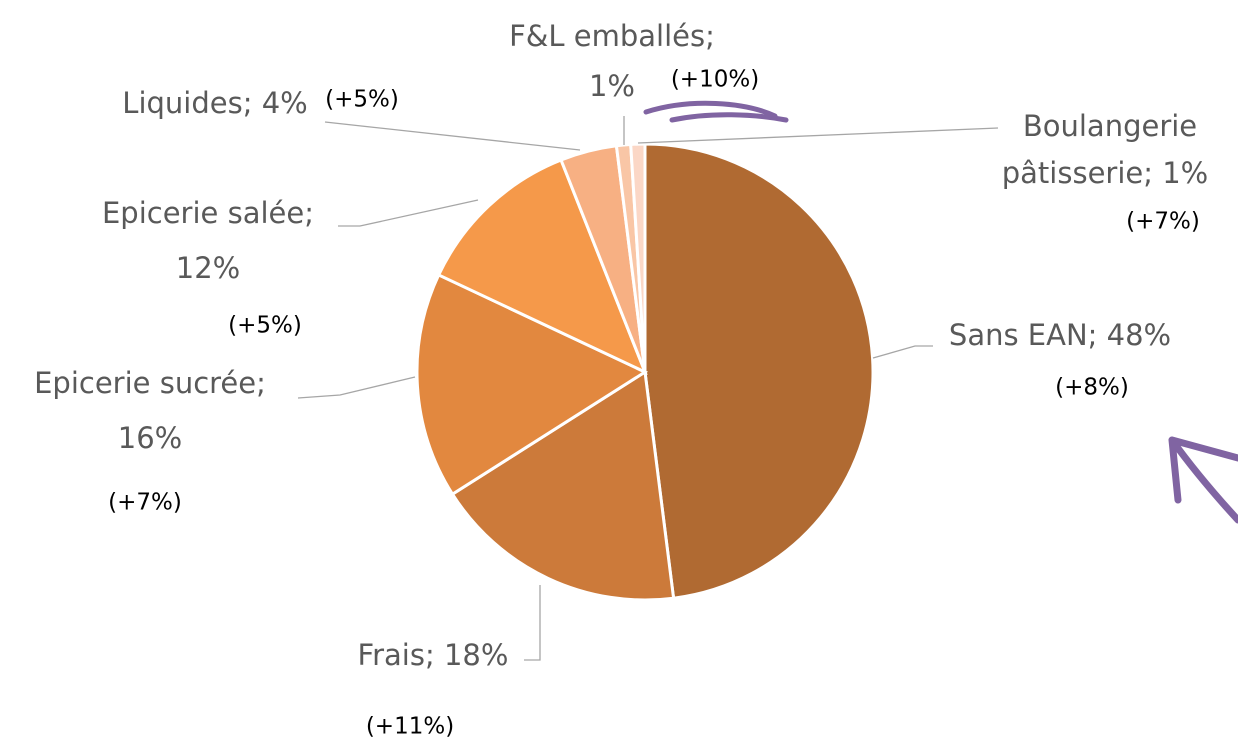 The height and width of the screenshot is (744, 1238). What do you see at coordinates (208, 213) in the screenshot?
I see `slice-label: Epicerie salée;` at bounding box center [208, 213].